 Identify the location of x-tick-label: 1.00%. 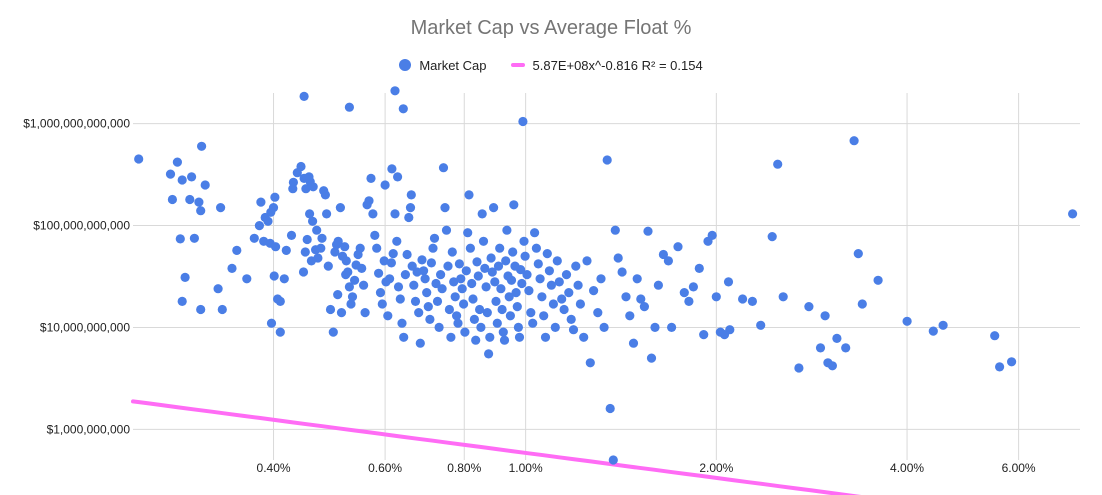
(526, 468).